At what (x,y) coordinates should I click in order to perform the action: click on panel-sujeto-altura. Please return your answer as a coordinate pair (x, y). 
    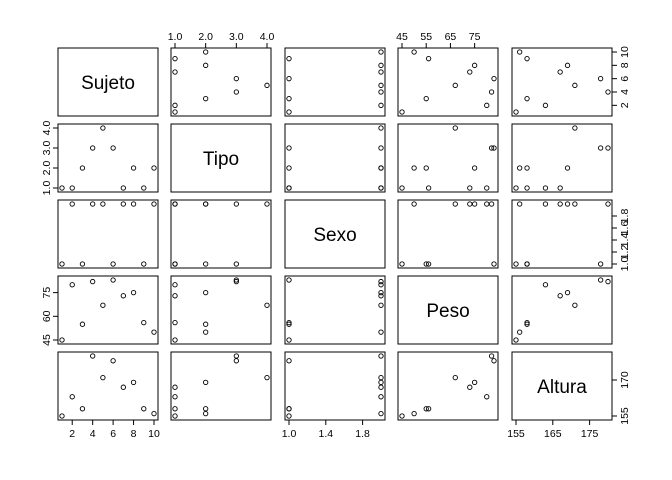
    Looking at the image, I should click on (562, 82).